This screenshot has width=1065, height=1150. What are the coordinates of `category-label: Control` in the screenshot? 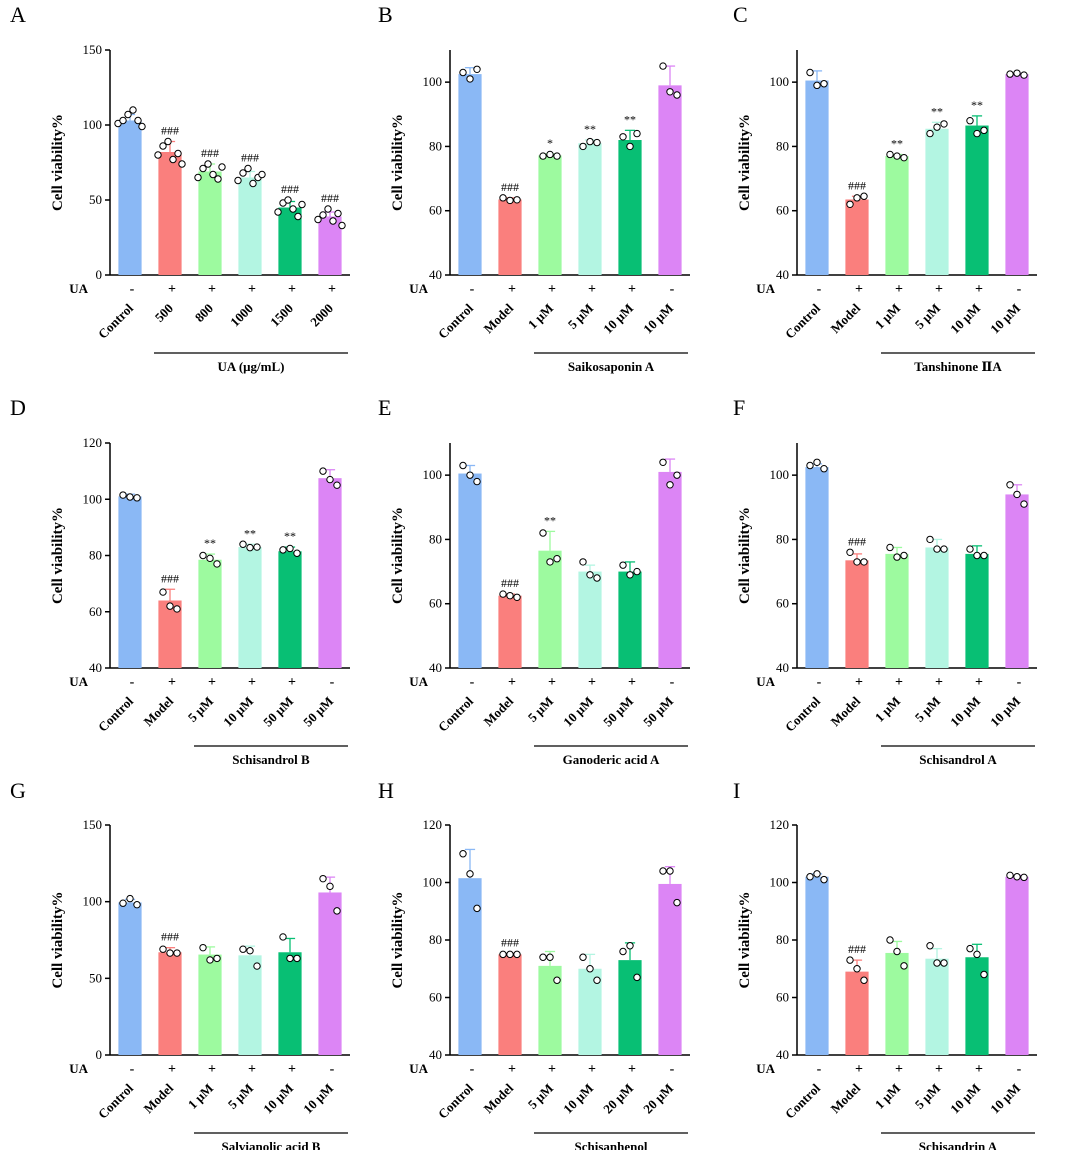 It's located at (802, 1100).